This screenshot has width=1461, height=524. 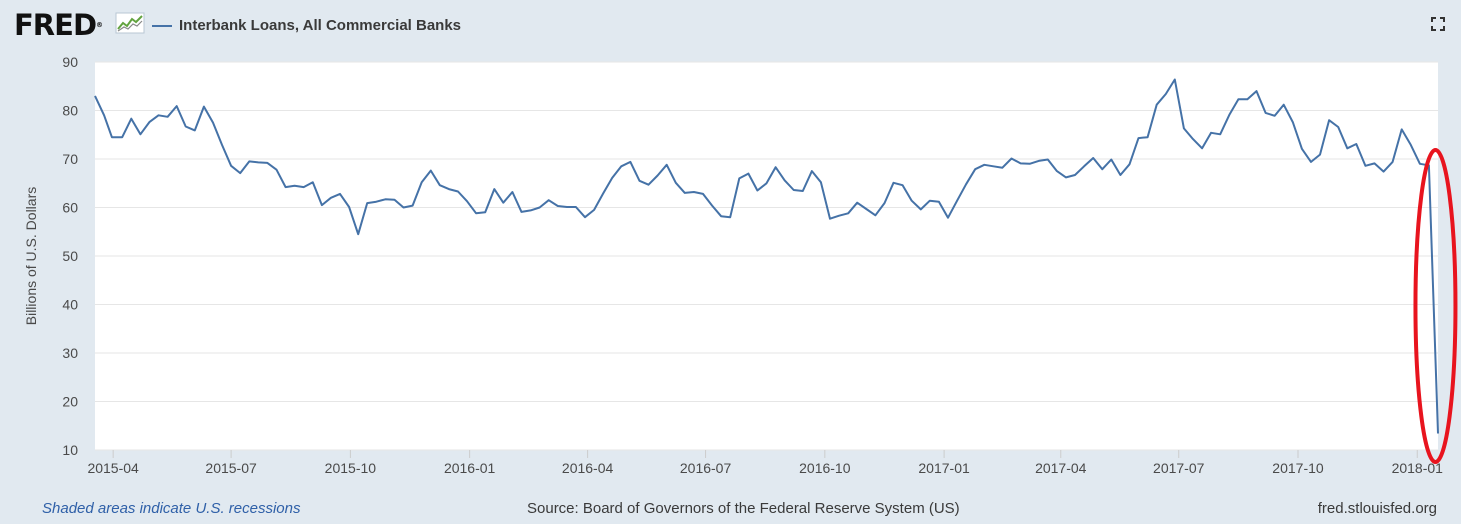 I want to click on x-tick-label: 2015-10, so click(x=351, y=468).